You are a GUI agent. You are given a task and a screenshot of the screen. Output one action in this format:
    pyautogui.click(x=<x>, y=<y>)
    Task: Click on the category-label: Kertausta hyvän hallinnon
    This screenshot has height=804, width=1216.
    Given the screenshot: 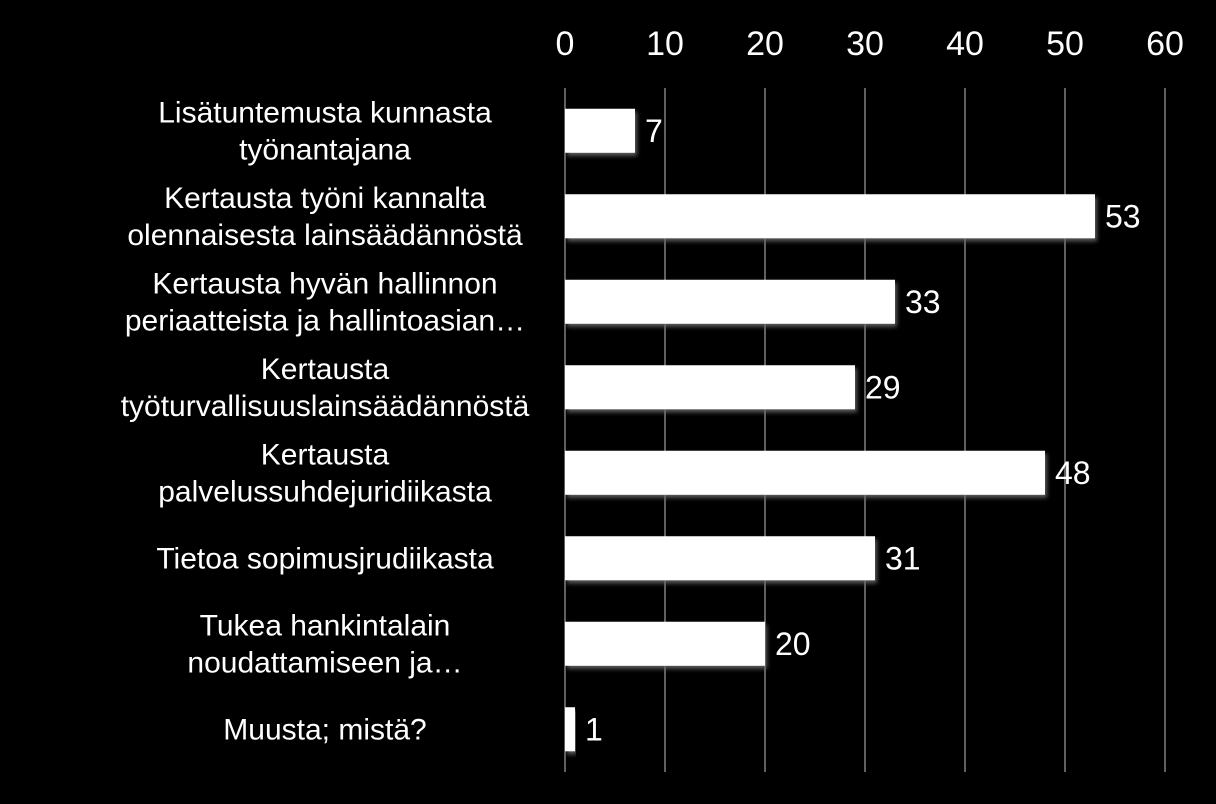 What is the action you would take?
    pyautogui.click(x=324, y=283)
    